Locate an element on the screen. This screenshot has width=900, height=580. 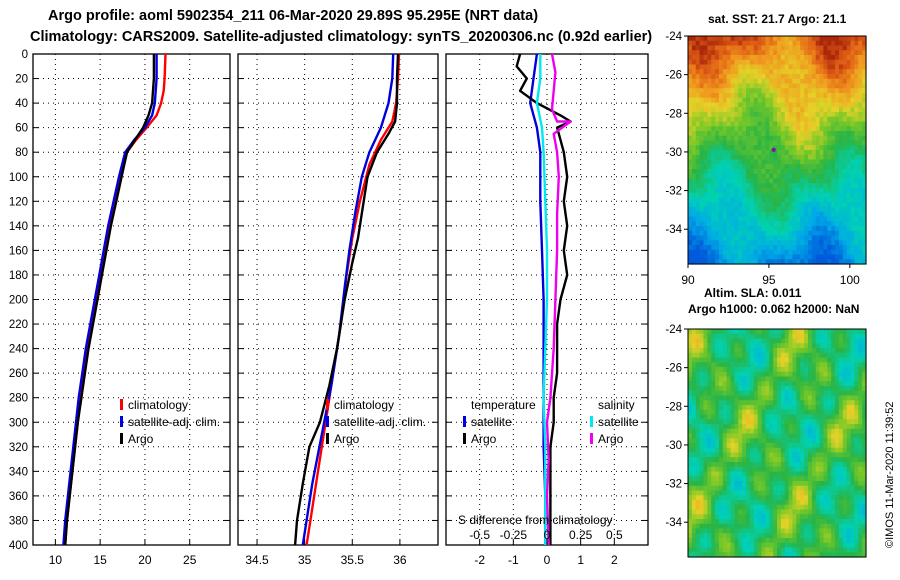
series-line-argo is located at coordinates (346, 299).